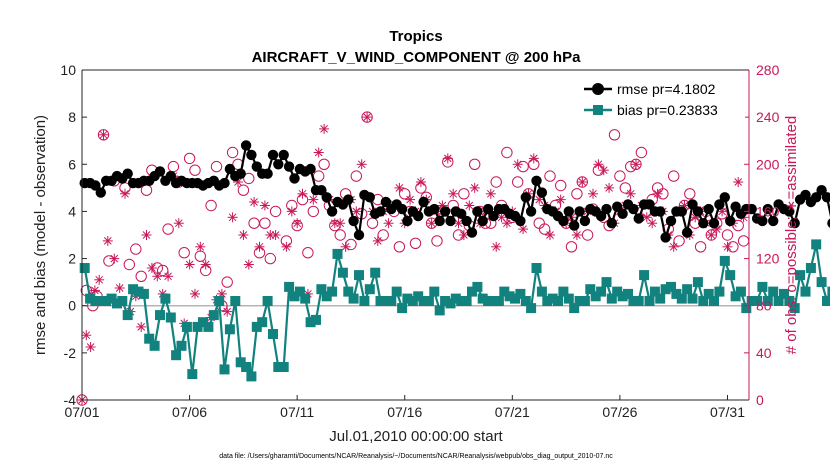 The width and height of the screenshot is (830, 470). Describe the element at coordinates (764, 353) in the screenshot. I see `right-y-tick-label-1: 40` at that location.